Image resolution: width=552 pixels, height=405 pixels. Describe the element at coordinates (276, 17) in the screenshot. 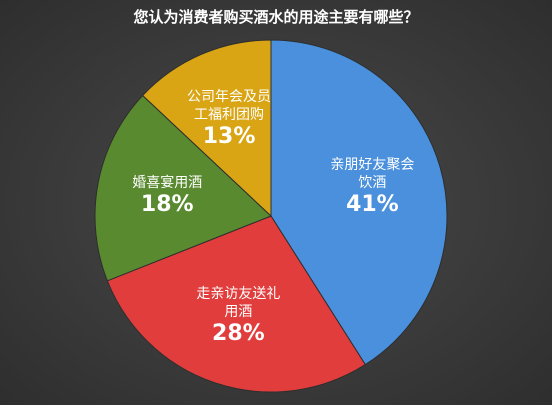

I see `chart-title: 您认为消费者购买酒水的用途主要有哪些？` at that location.